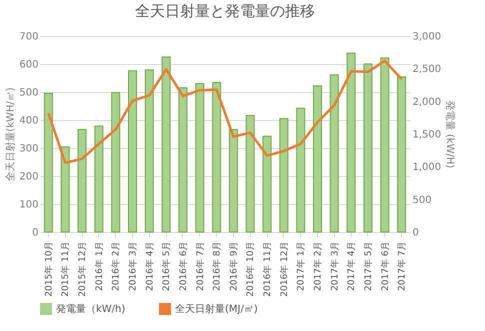 The width and height of the screenshot is (485, 331). What do you see at coordinates (284, 269) in the screenshot?
I see `x-tick-label: 2016年 12月` at bounding box center [284, 269].